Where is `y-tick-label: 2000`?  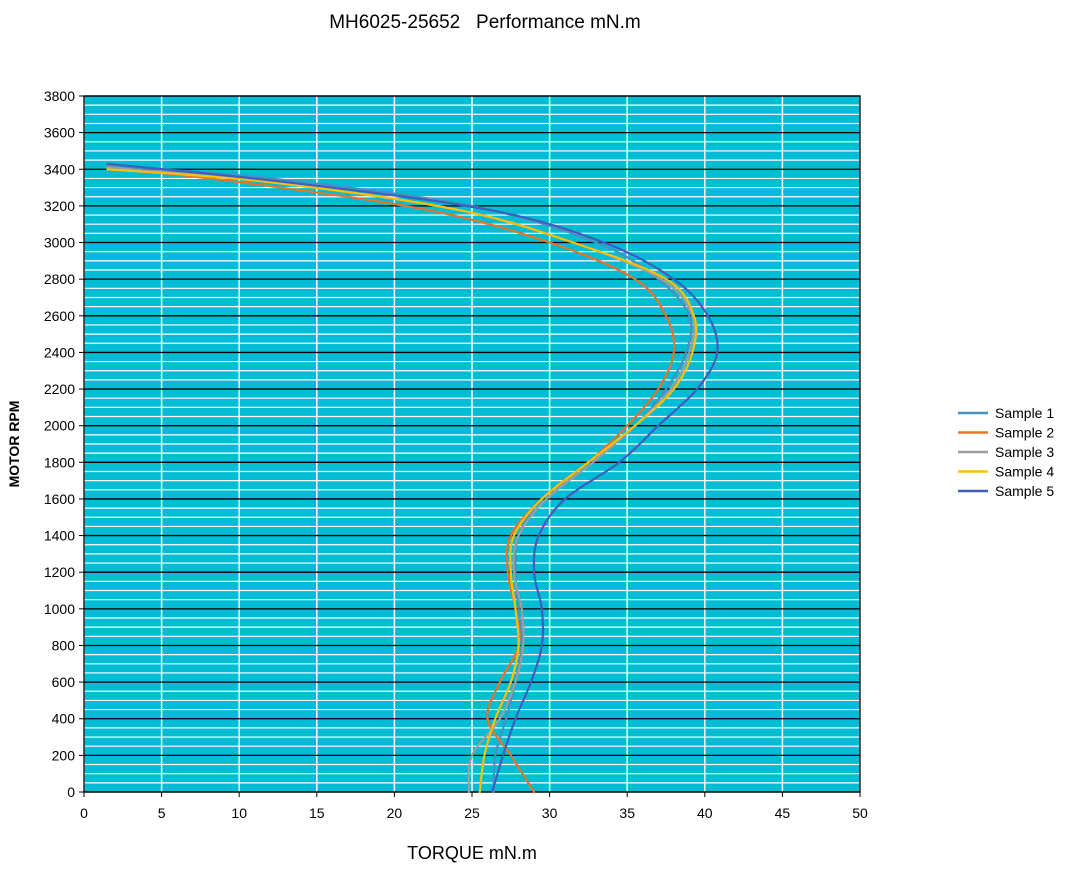
y-tick-label: 2000 is located at coordinates (59, 426).